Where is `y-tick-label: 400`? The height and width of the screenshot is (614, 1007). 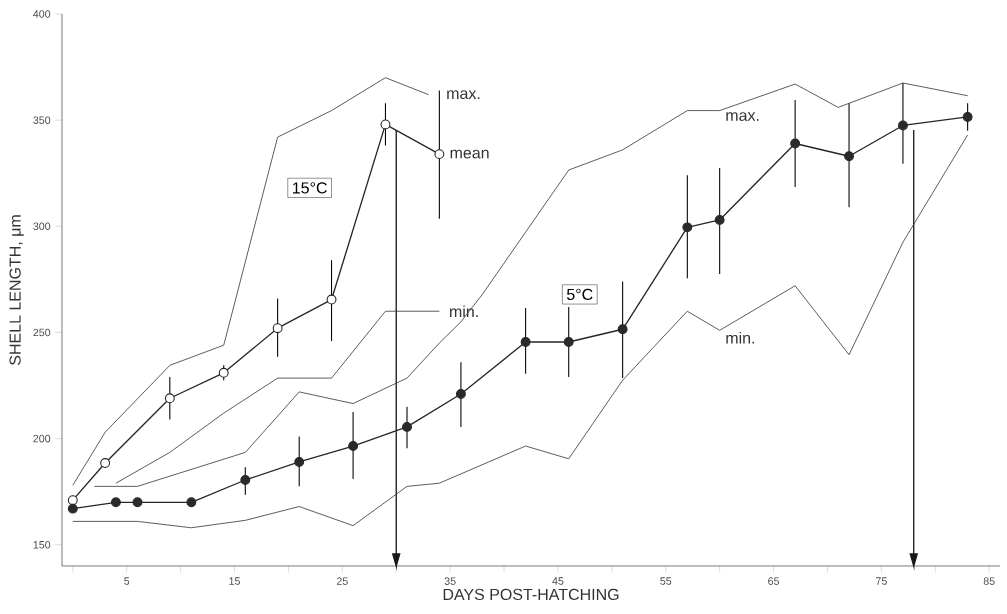
y-tick-label: 400 is located at coordinates (42, 14).